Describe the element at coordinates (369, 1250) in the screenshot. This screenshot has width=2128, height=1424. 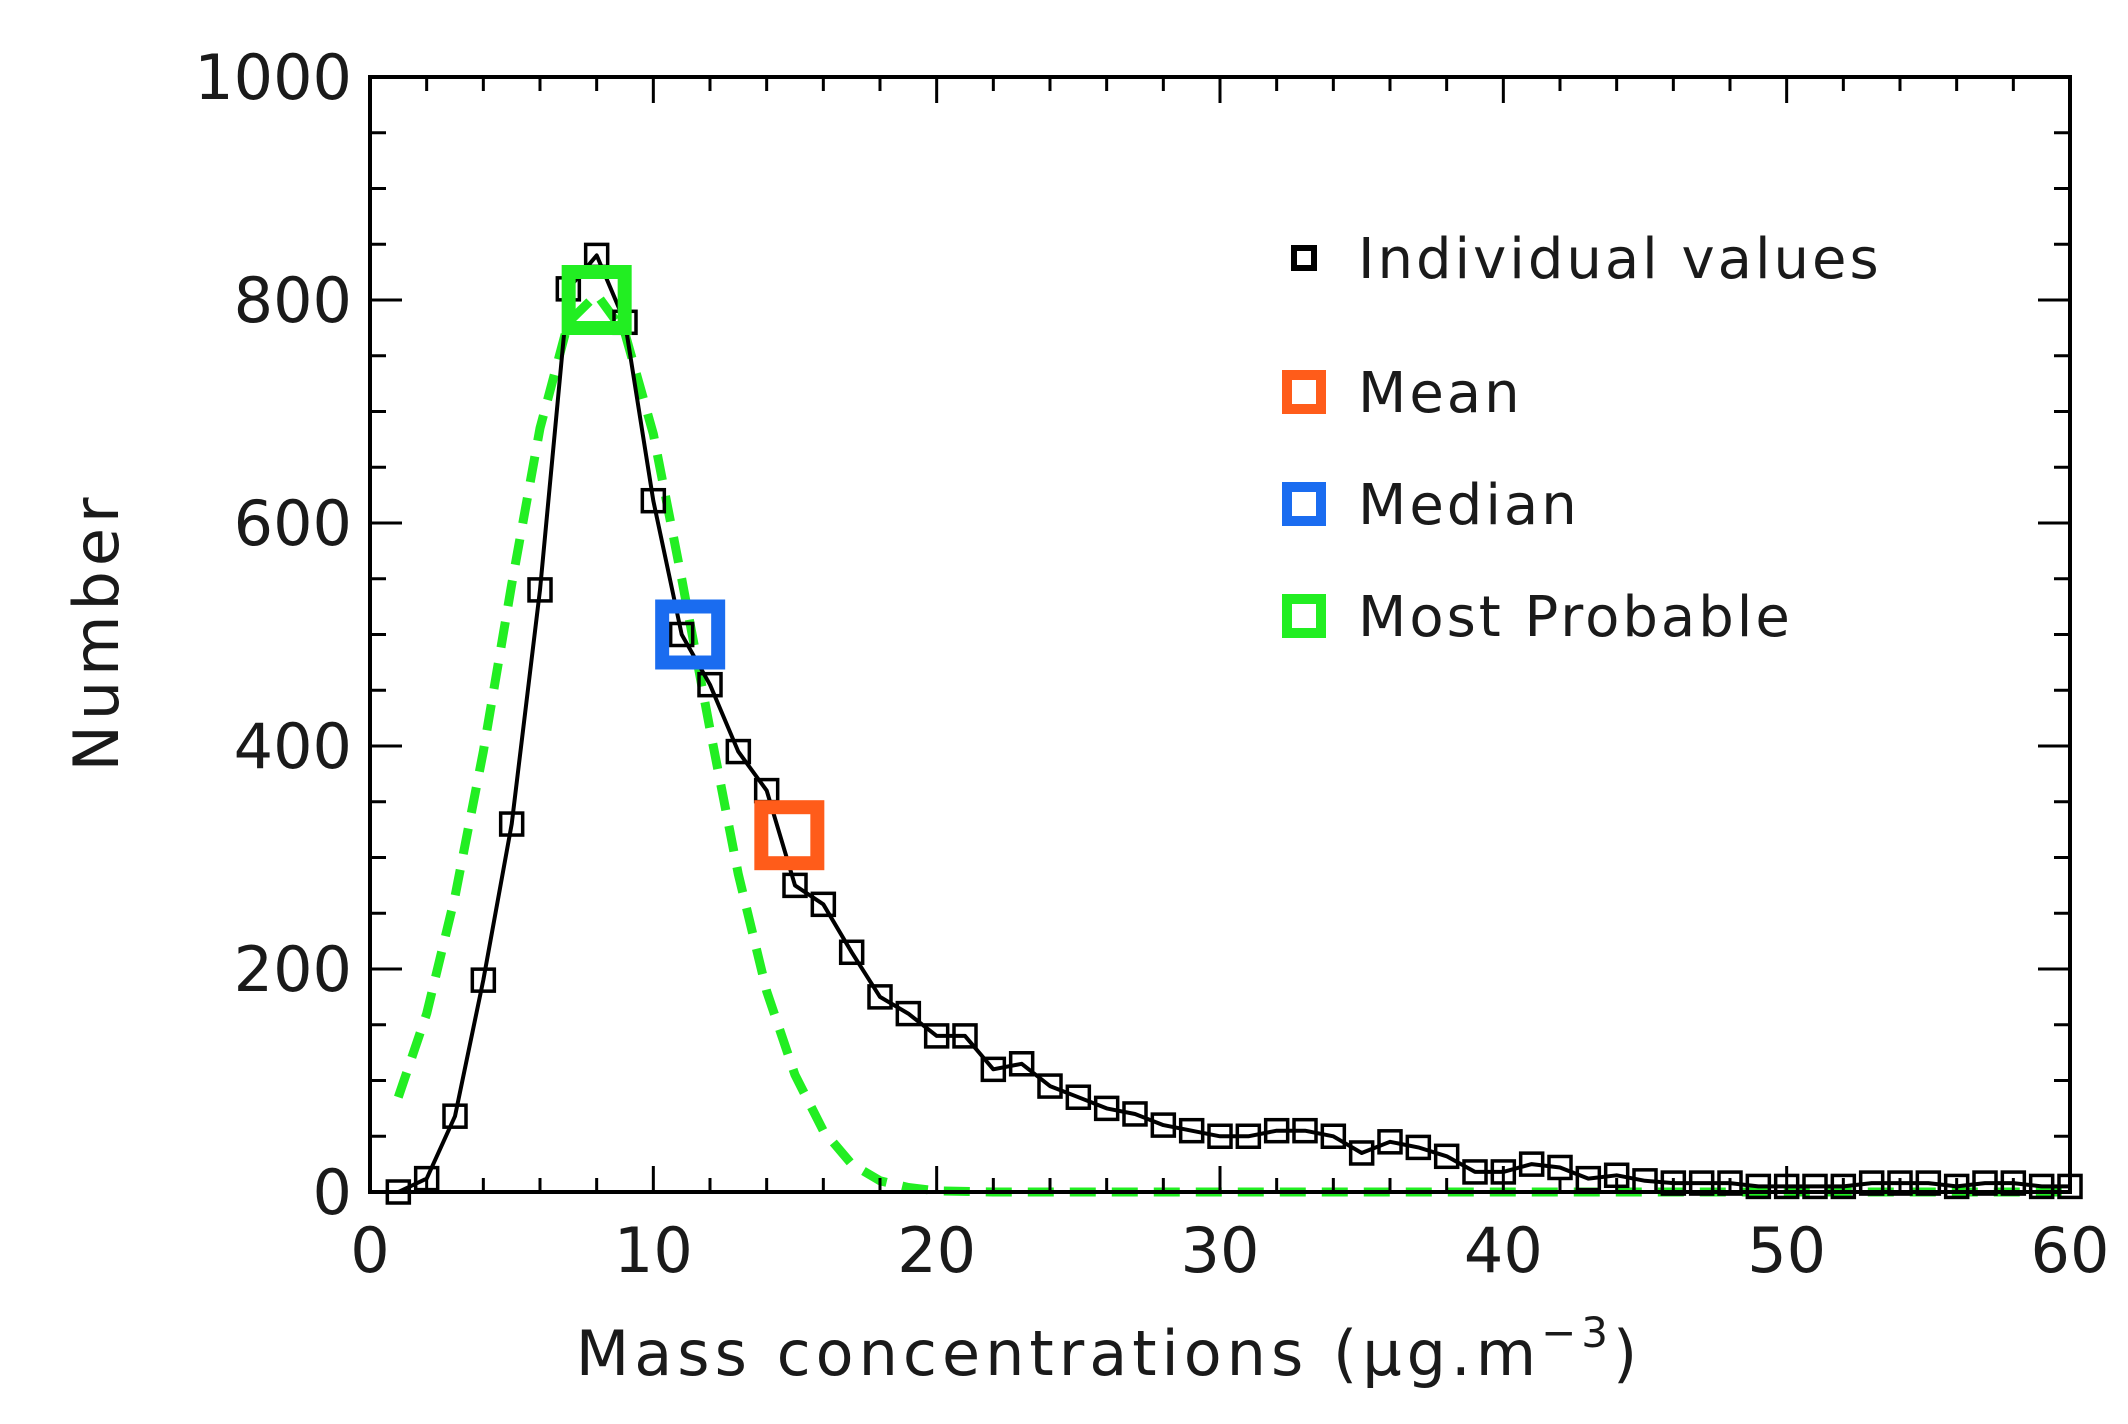
I see `x-tick-label: 0` at that location.